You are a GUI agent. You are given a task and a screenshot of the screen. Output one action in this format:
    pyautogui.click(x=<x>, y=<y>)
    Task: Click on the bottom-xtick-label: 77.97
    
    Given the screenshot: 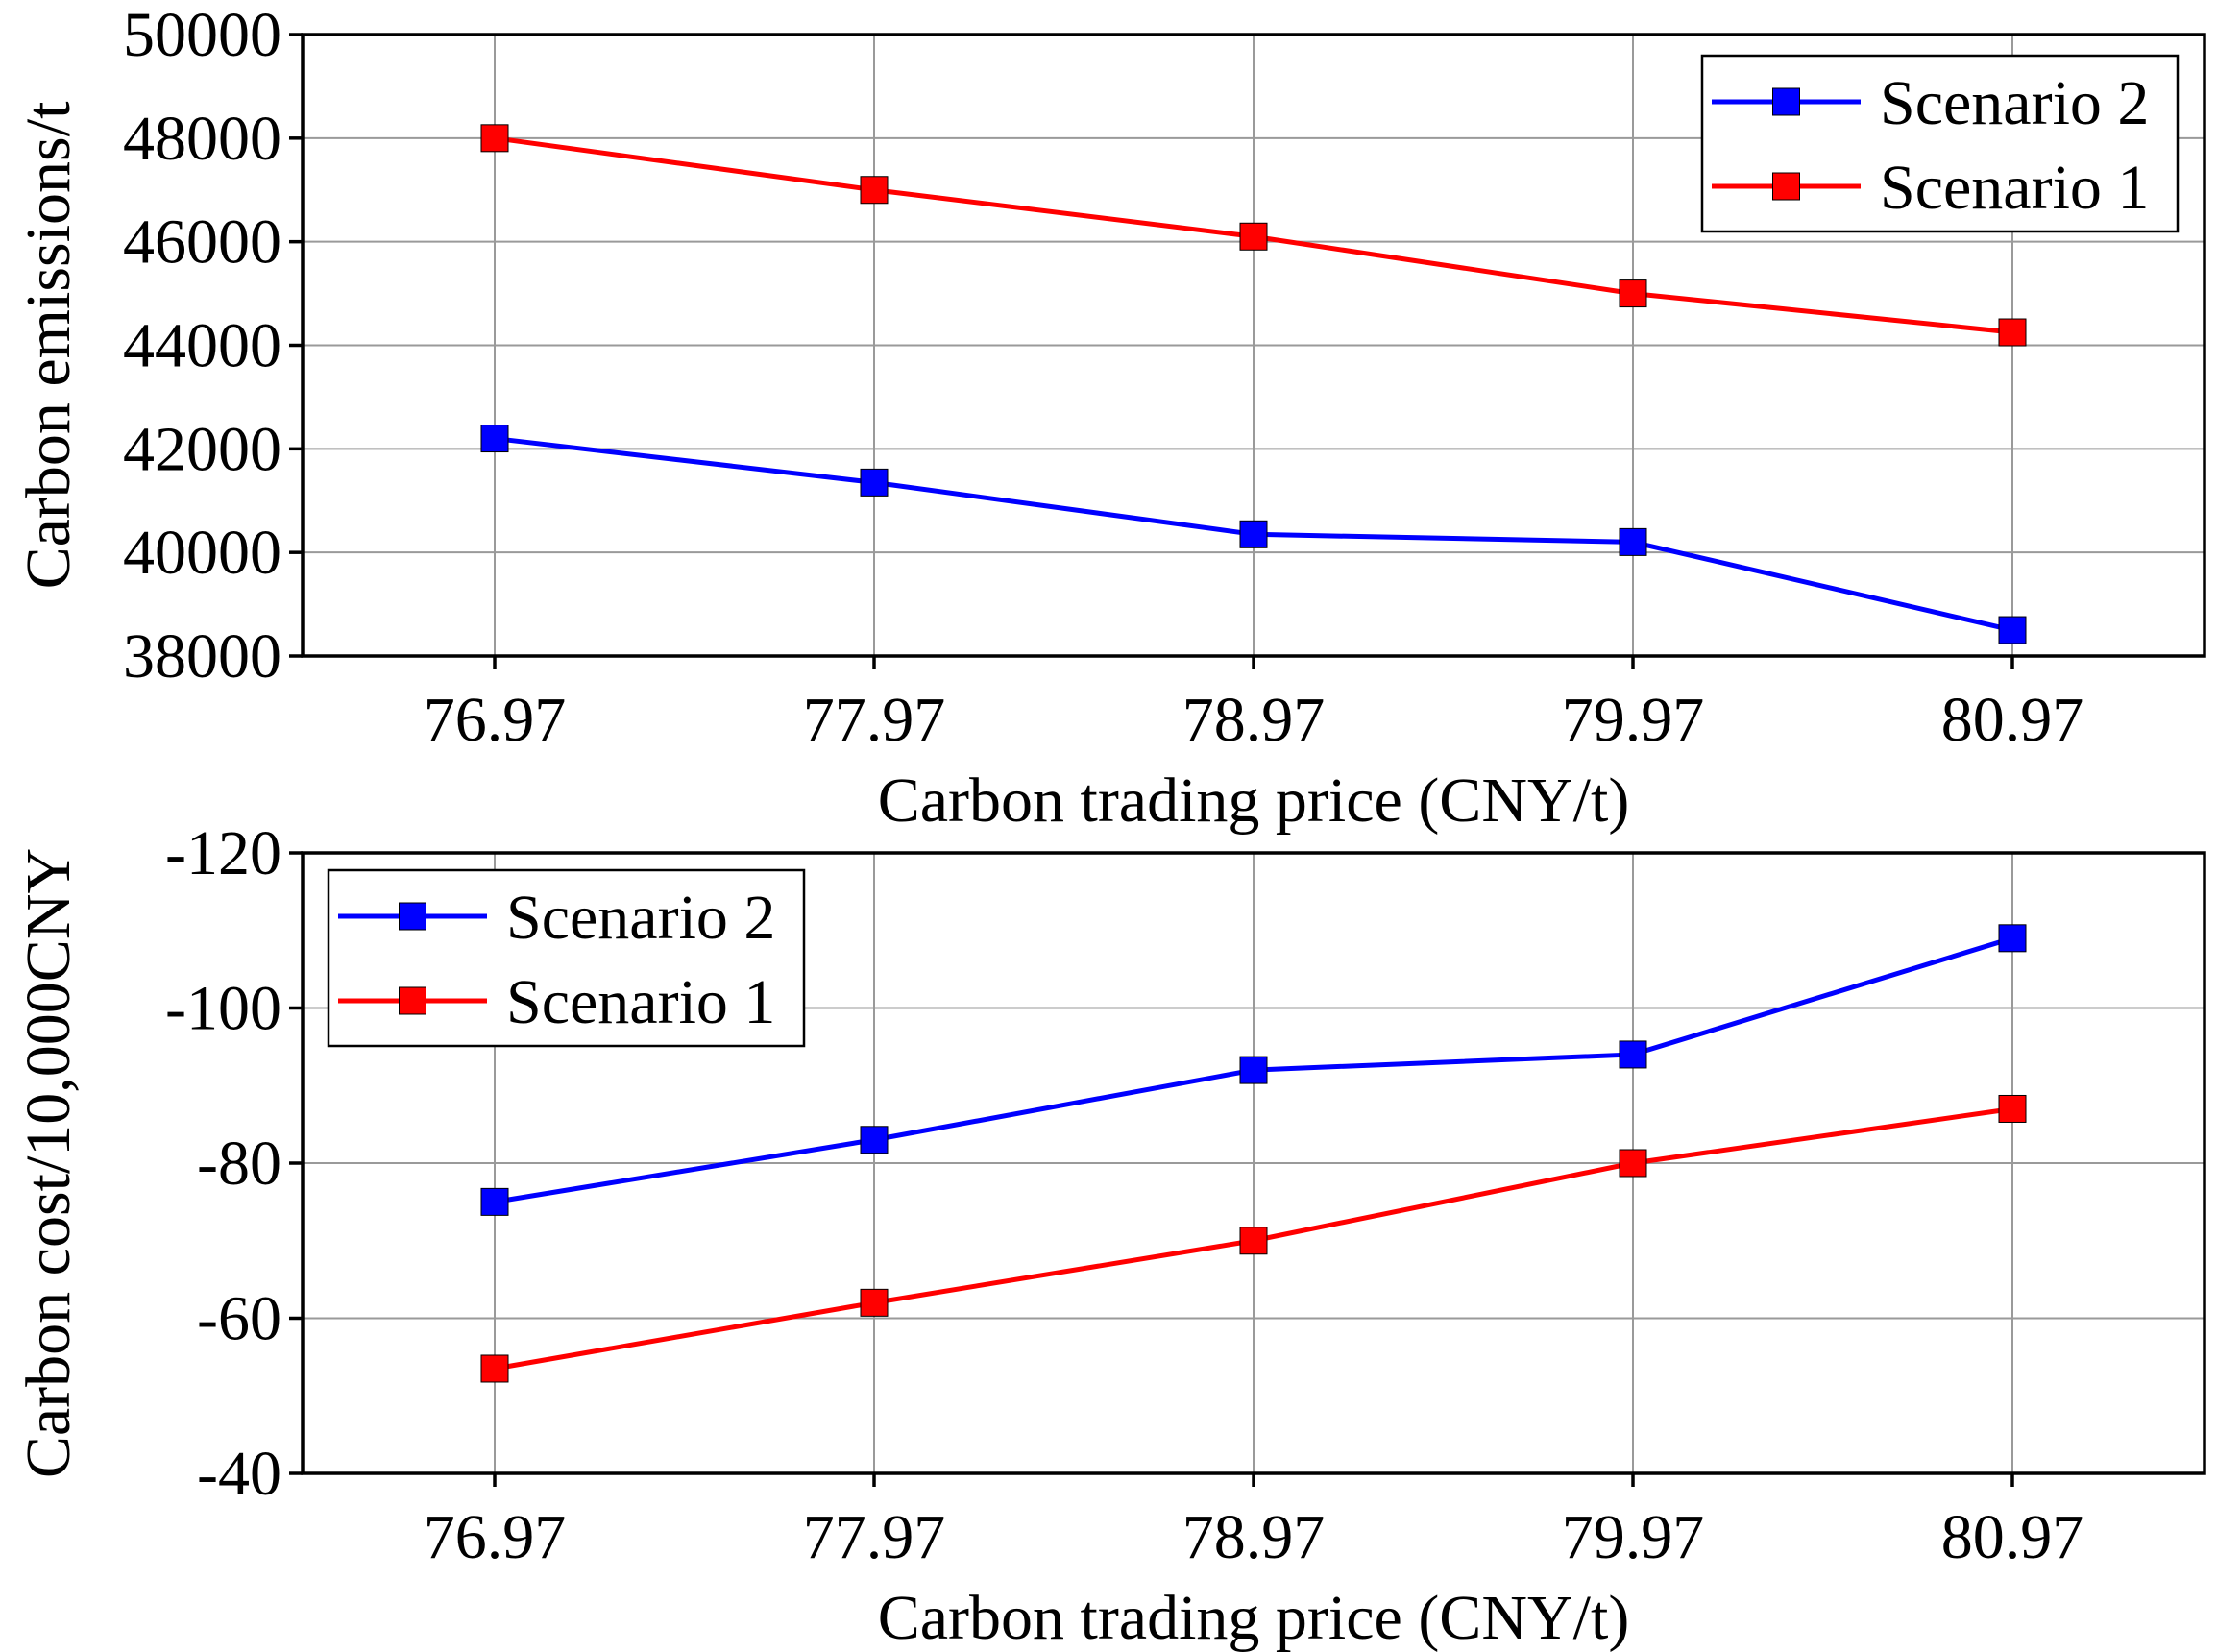 What is the action you would take?
    pyautogui.click(x=875, y=1537)
    